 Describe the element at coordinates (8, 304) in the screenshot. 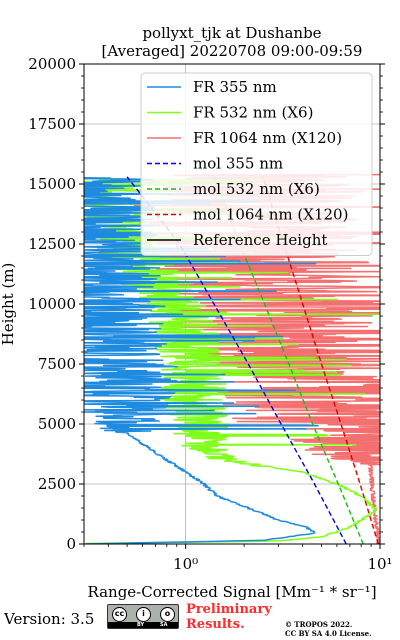

I see `y-axis-label: Height (m)` at that location.